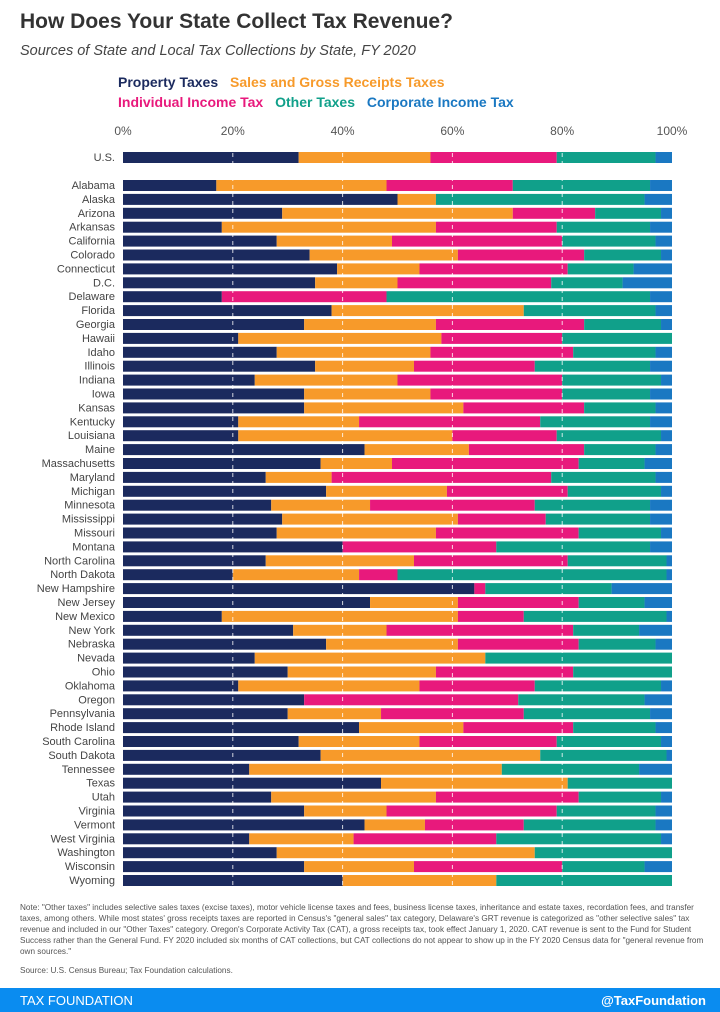  I want to click on row-label: Kansas, so click(96, 408).